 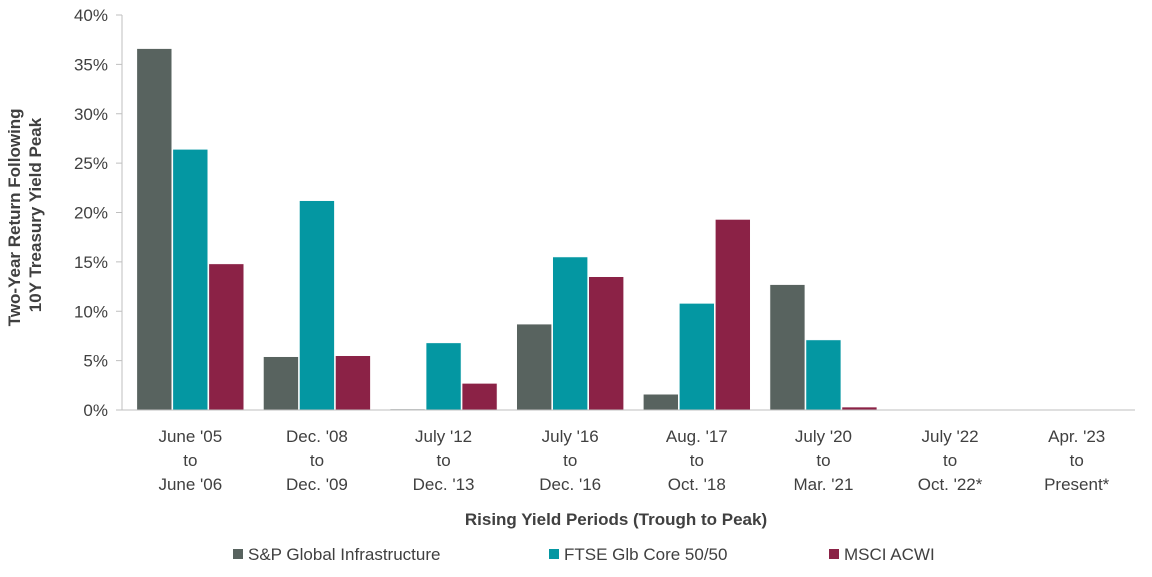 I want to click on x-tick-label: Aug. '17 to Oct. '18, so click(x=697, y=460).